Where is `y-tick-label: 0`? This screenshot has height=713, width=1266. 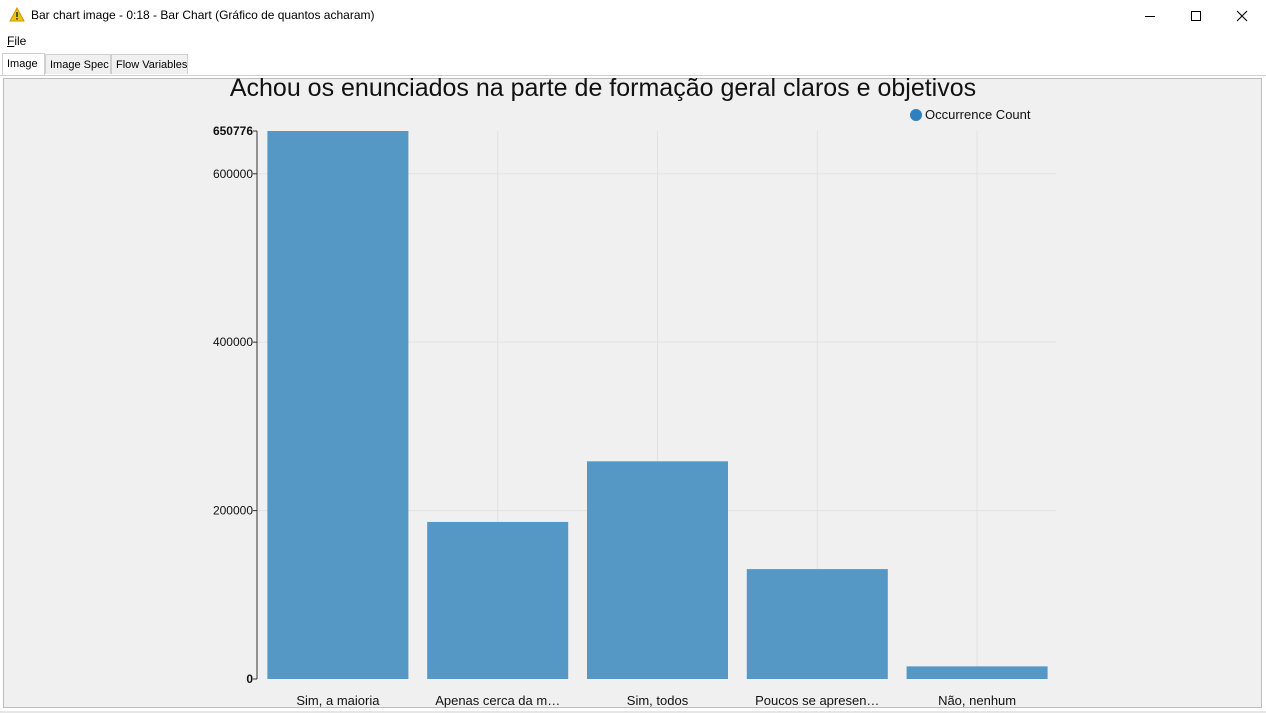
y-tick-label: 0 is located at coordinates (249, 679).